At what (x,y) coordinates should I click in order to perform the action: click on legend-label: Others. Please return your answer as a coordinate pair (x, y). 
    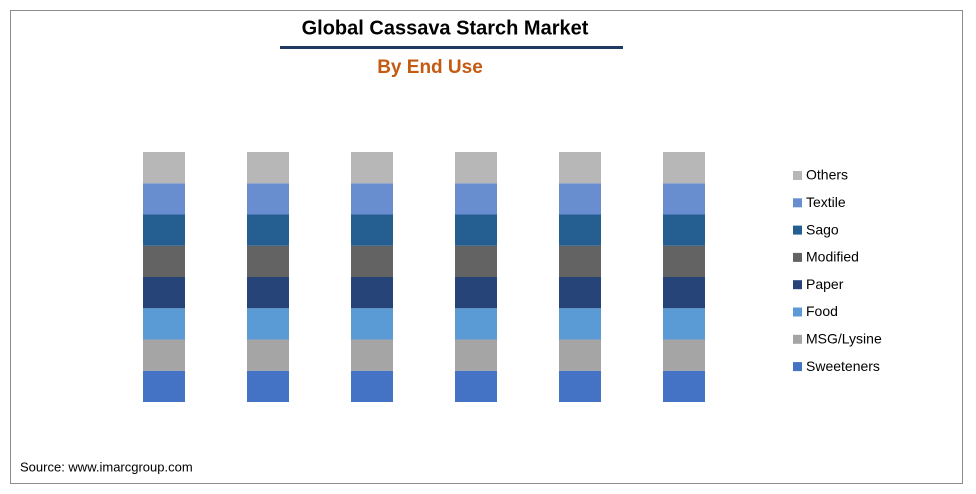
    Looking at the image, I should click on (827, 175).